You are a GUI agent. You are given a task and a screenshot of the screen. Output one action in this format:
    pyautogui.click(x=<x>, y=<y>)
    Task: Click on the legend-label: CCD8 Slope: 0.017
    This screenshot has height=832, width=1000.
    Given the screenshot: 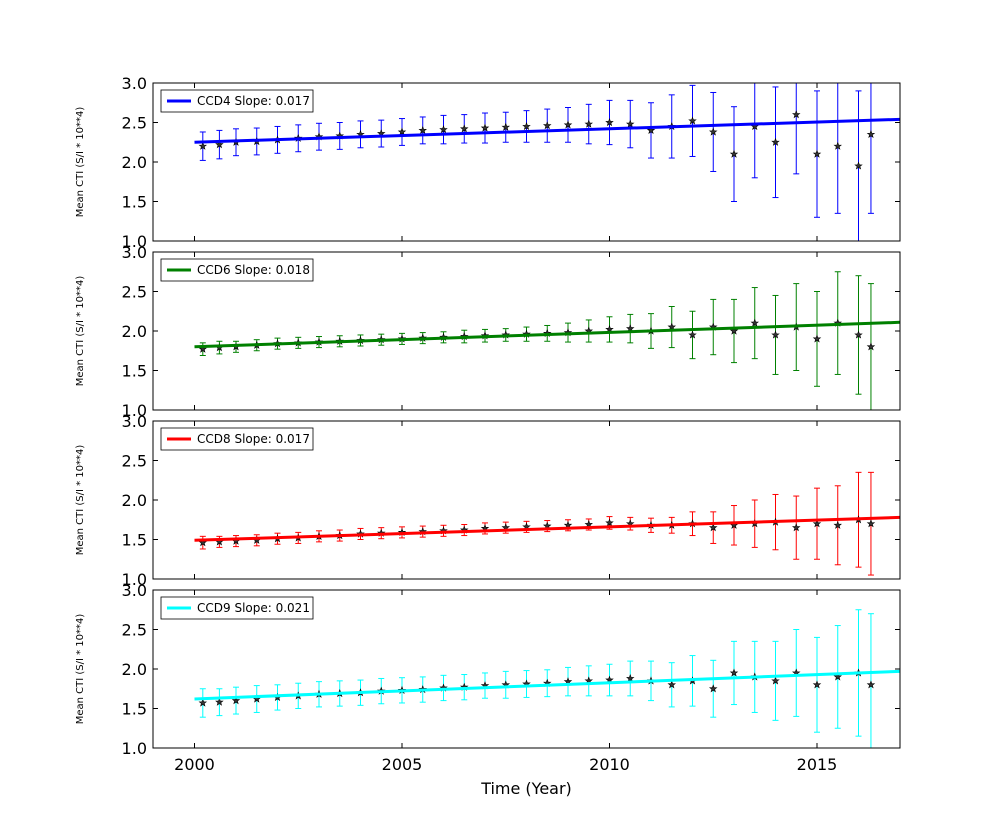 What is the action you would take?
    pyautogui.click(x=253, y=439)
    